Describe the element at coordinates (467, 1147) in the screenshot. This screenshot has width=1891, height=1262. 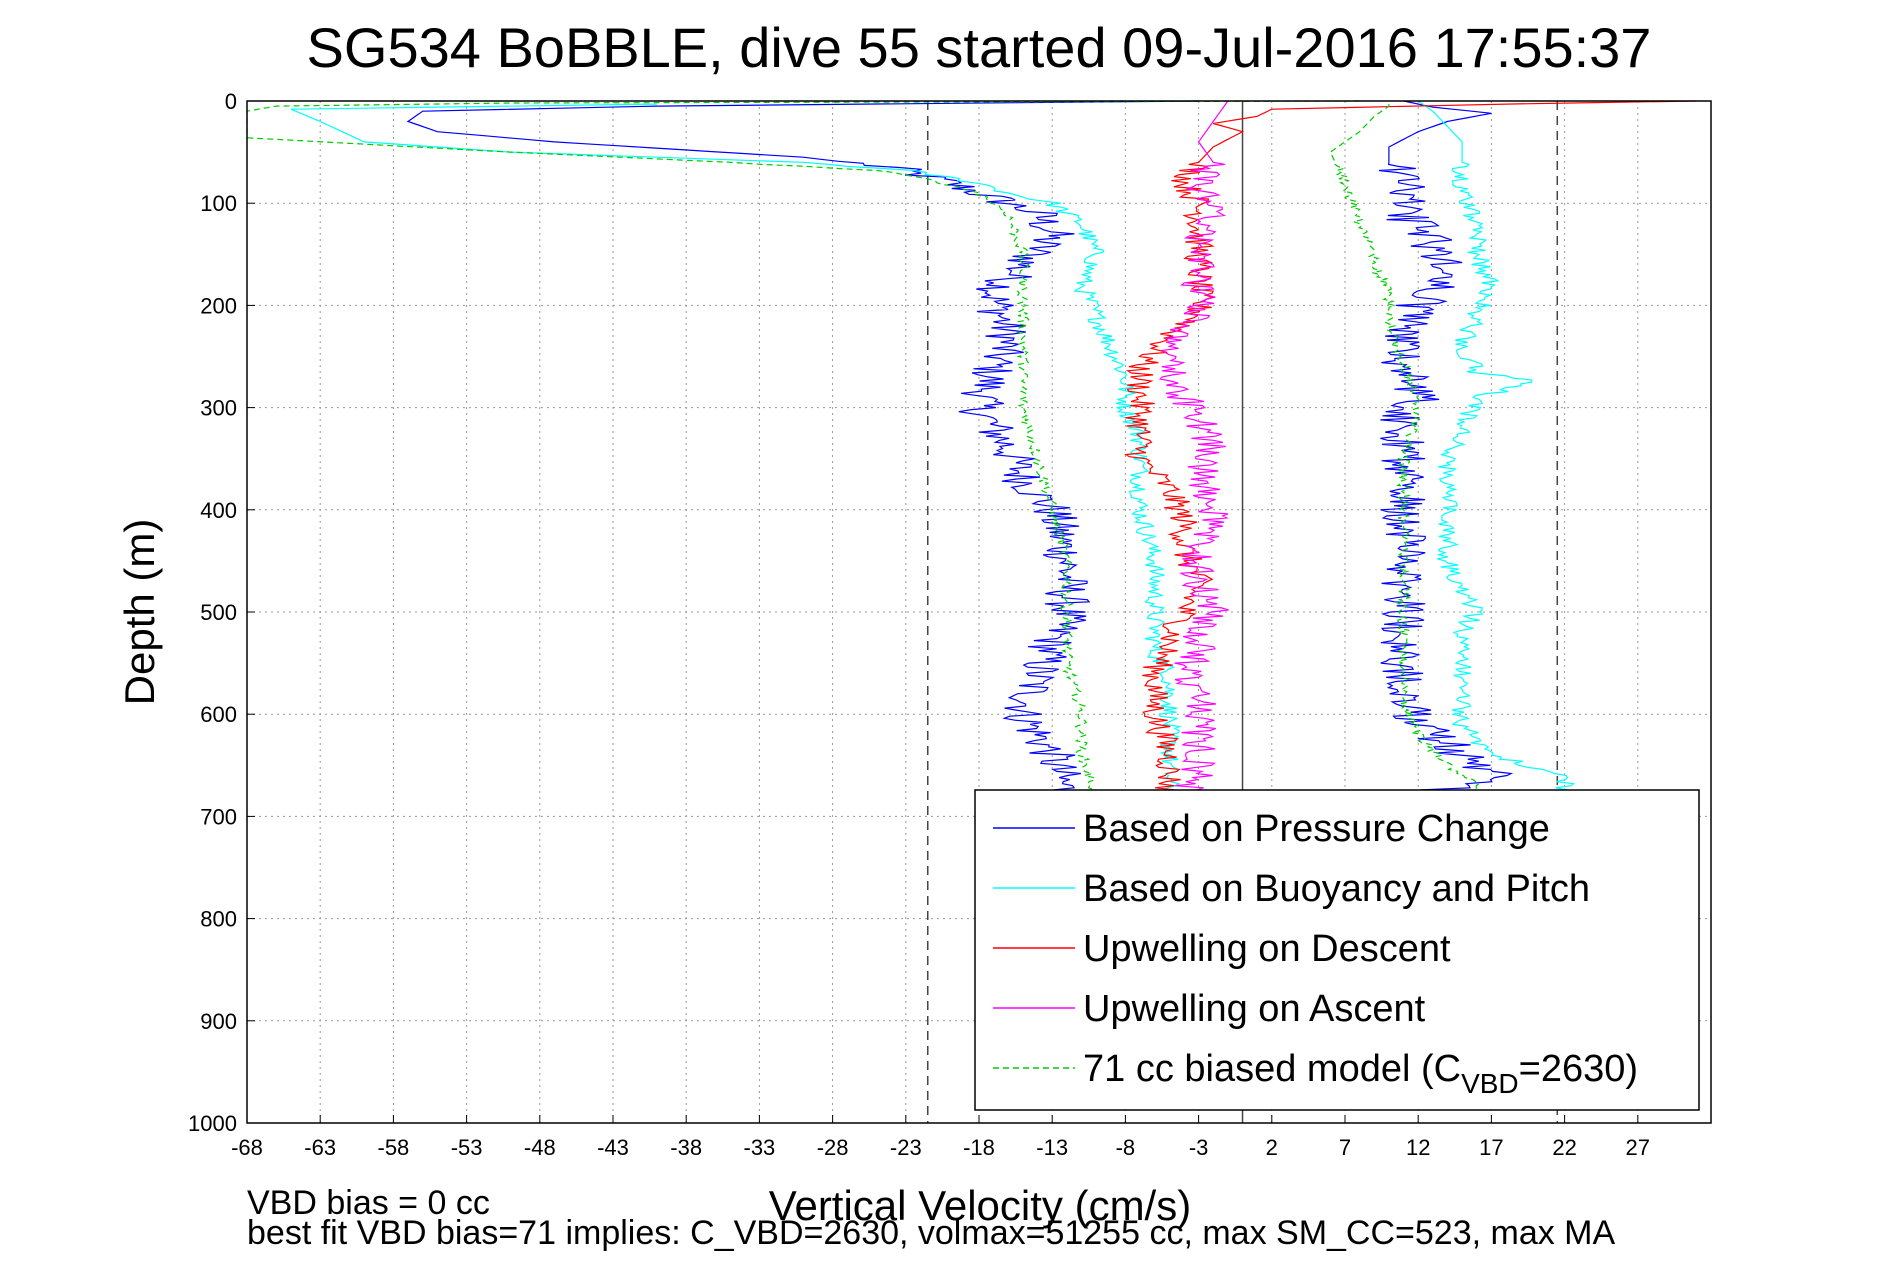
I see `x-tick-label: -53` at that location.